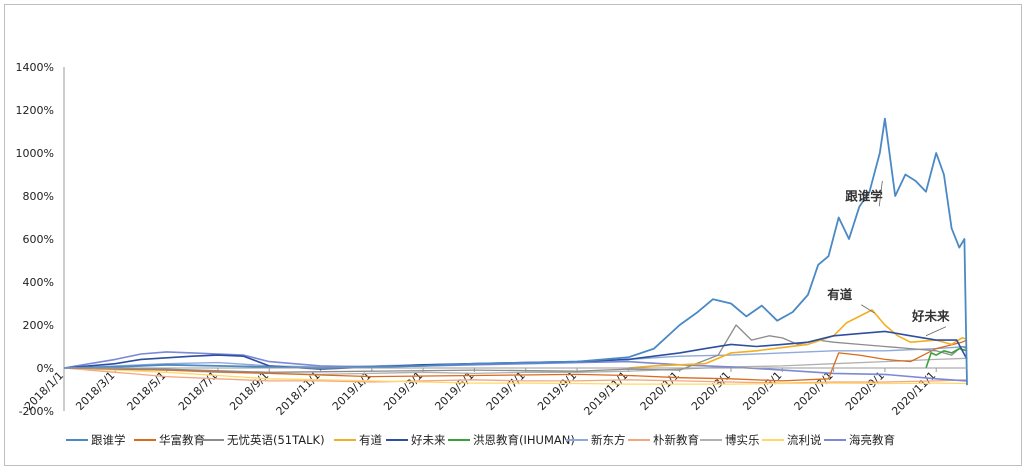 Image resolution: width=1028 pixels, height=472 pixels. I want to click on y-tick-label: 1400%, so click(35, 67).